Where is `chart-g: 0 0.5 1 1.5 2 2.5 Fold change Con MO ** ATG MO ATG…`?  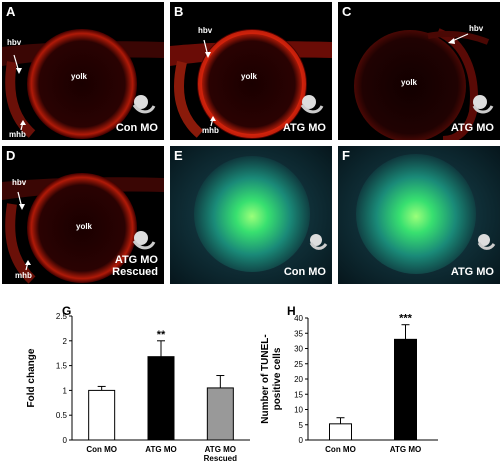 chart-g: 0 0.5 1 1.5 2 2.5 Fold change Con MO ** ATG MO ATG… is located at coordinates (138, 387).